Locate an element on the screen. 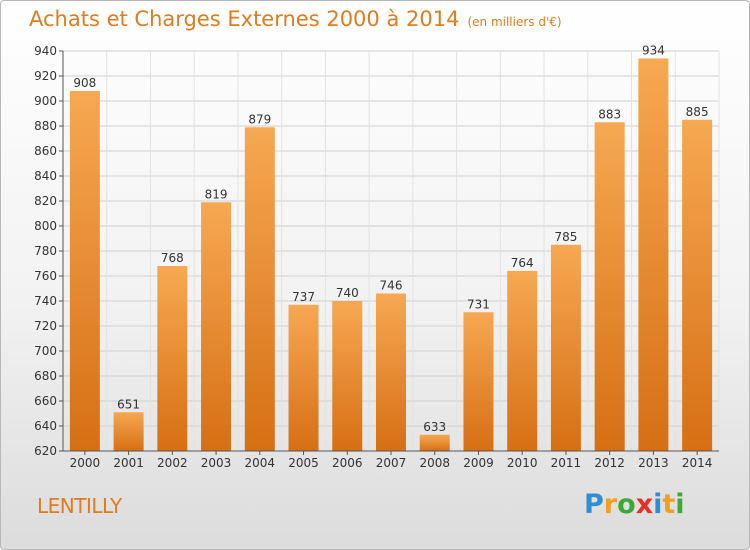 Image resolution: width=750 pixels, height=550 pixels. y-tick-label: 680 is located at coordinates (45, 376).